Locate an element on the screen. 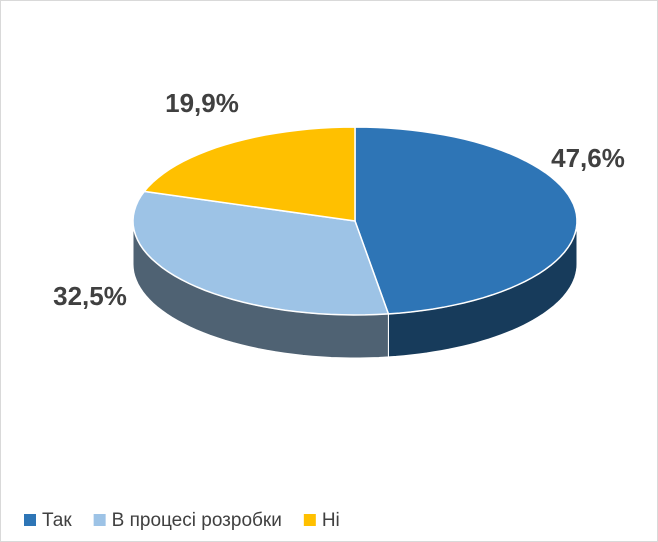 This screenshot has width=658, height=542. legend-label: Ні is located at coordinates (331, 520).